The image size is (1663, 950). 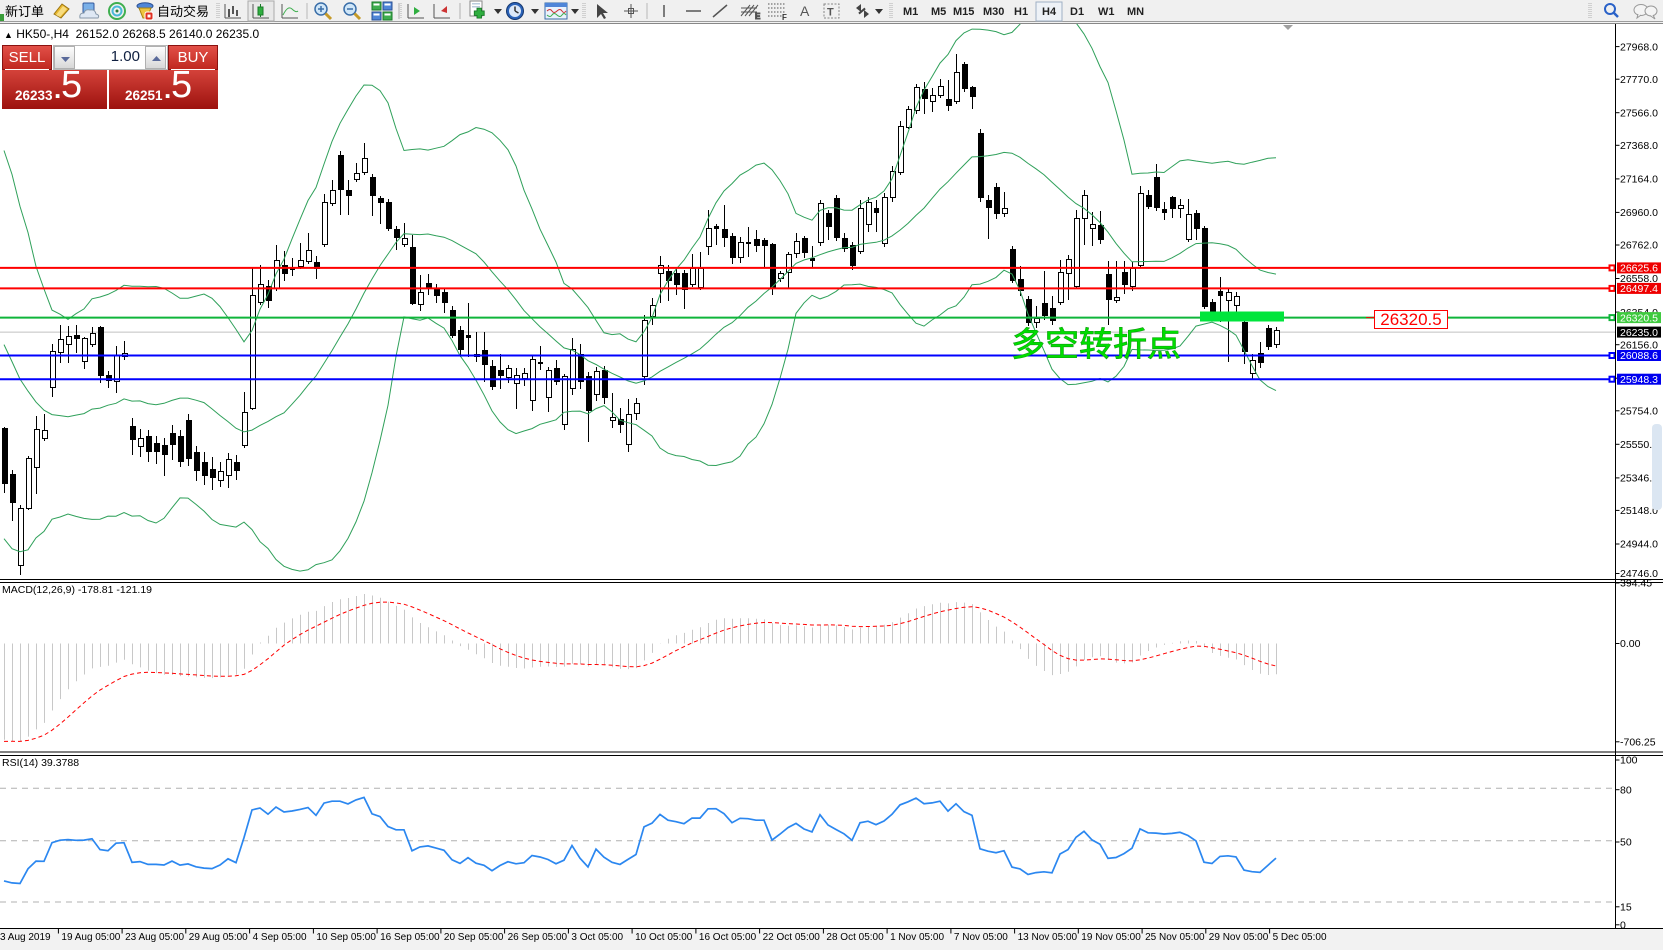 I want to click on svg-text: H4, so click(x=1049, y=12).